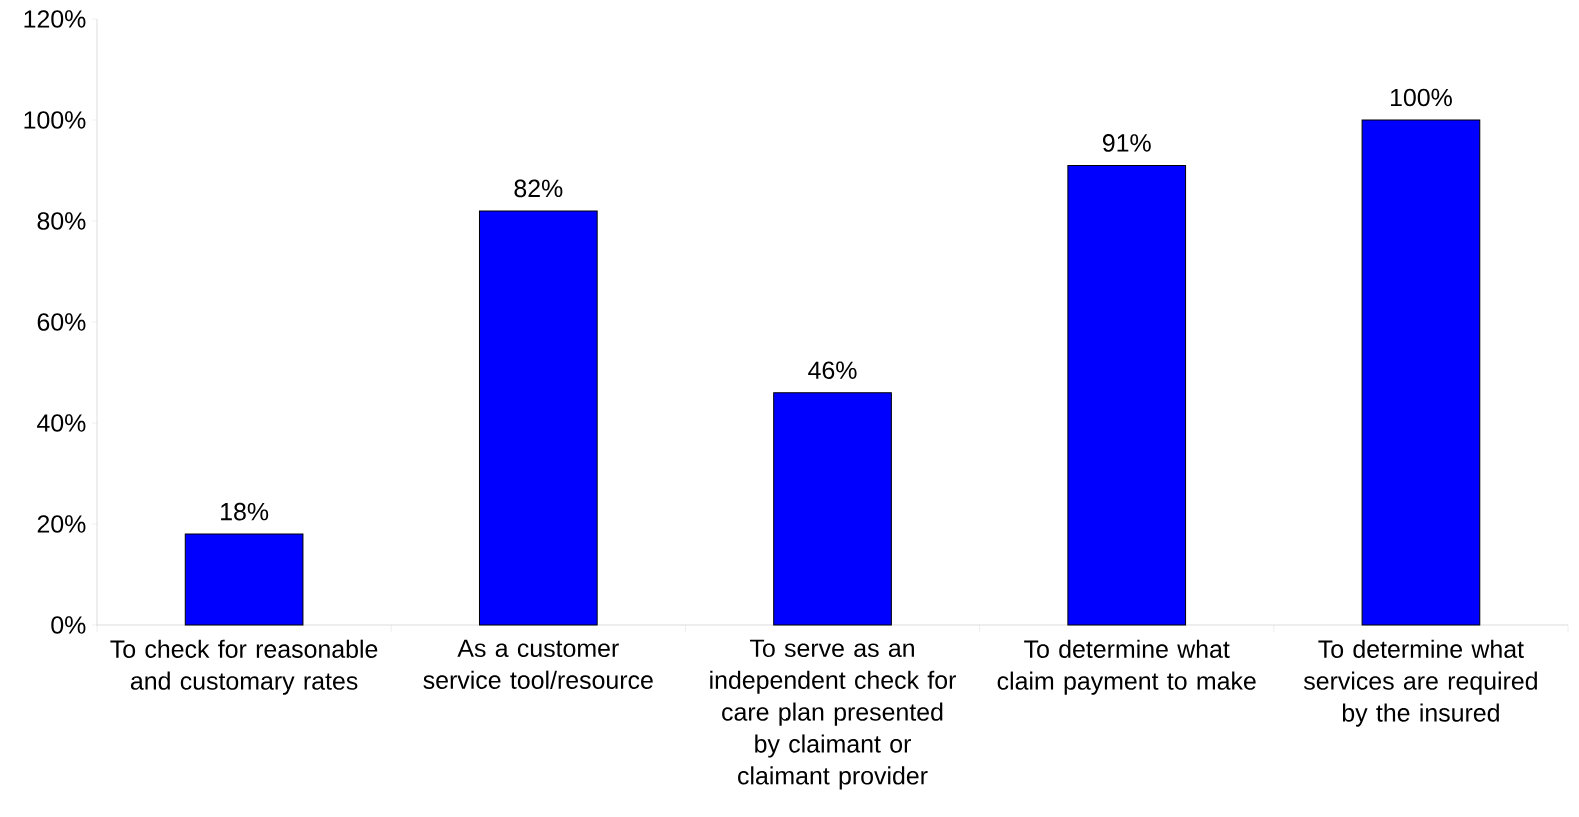 Image resolution: width=1579 pixels, height=817 pixels. I want to click on y-tick-label: 120%, so click(55, 19).